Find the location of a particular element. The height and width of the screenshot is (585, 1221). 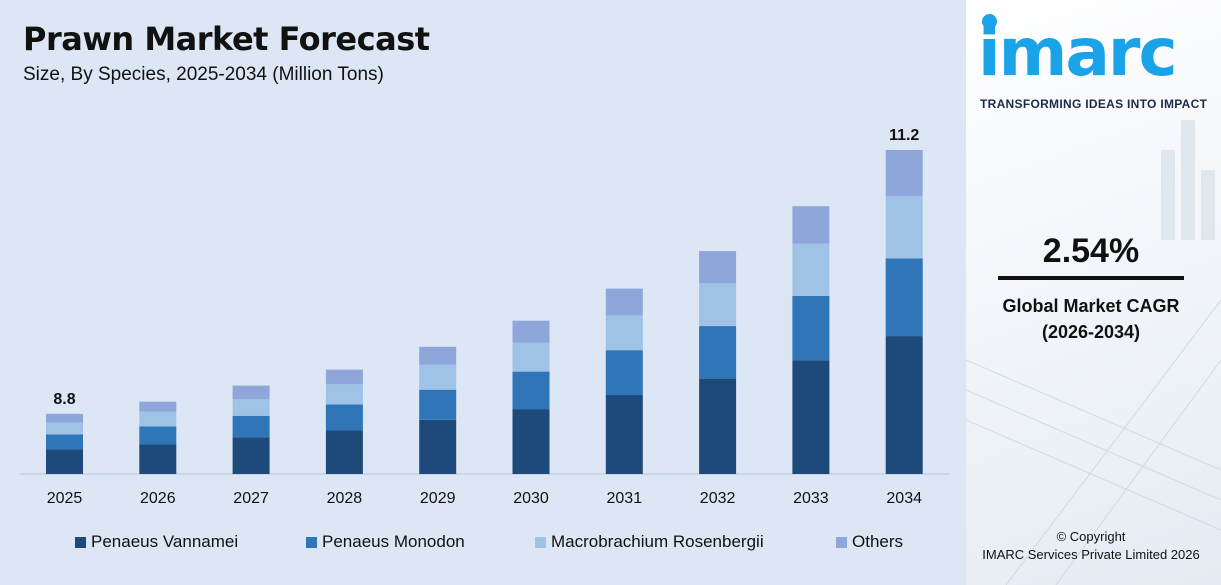

chart-title: Prawn Market Forecast is located at coordinates (226, 39).